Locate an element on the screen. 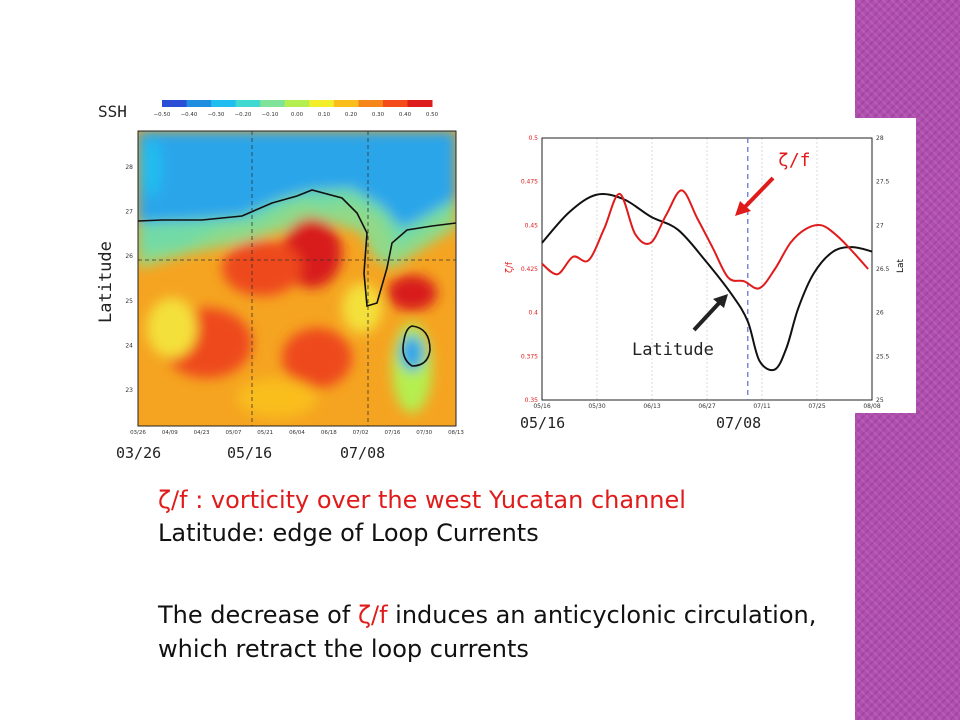  right-y-tick: 25.5 is located at coordinates (883, 356).